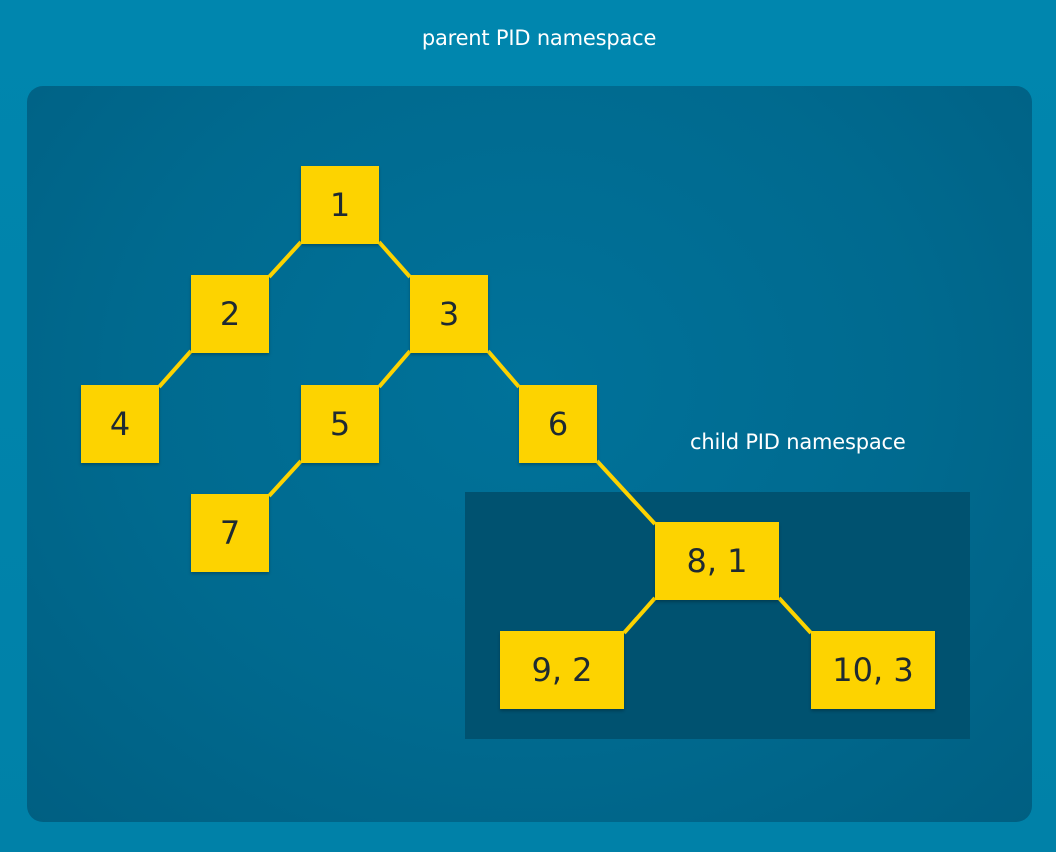  Describe the element at coordinates (562, 670) in the screenshot. I see `process-node-9-2: 9, 2` at that location.